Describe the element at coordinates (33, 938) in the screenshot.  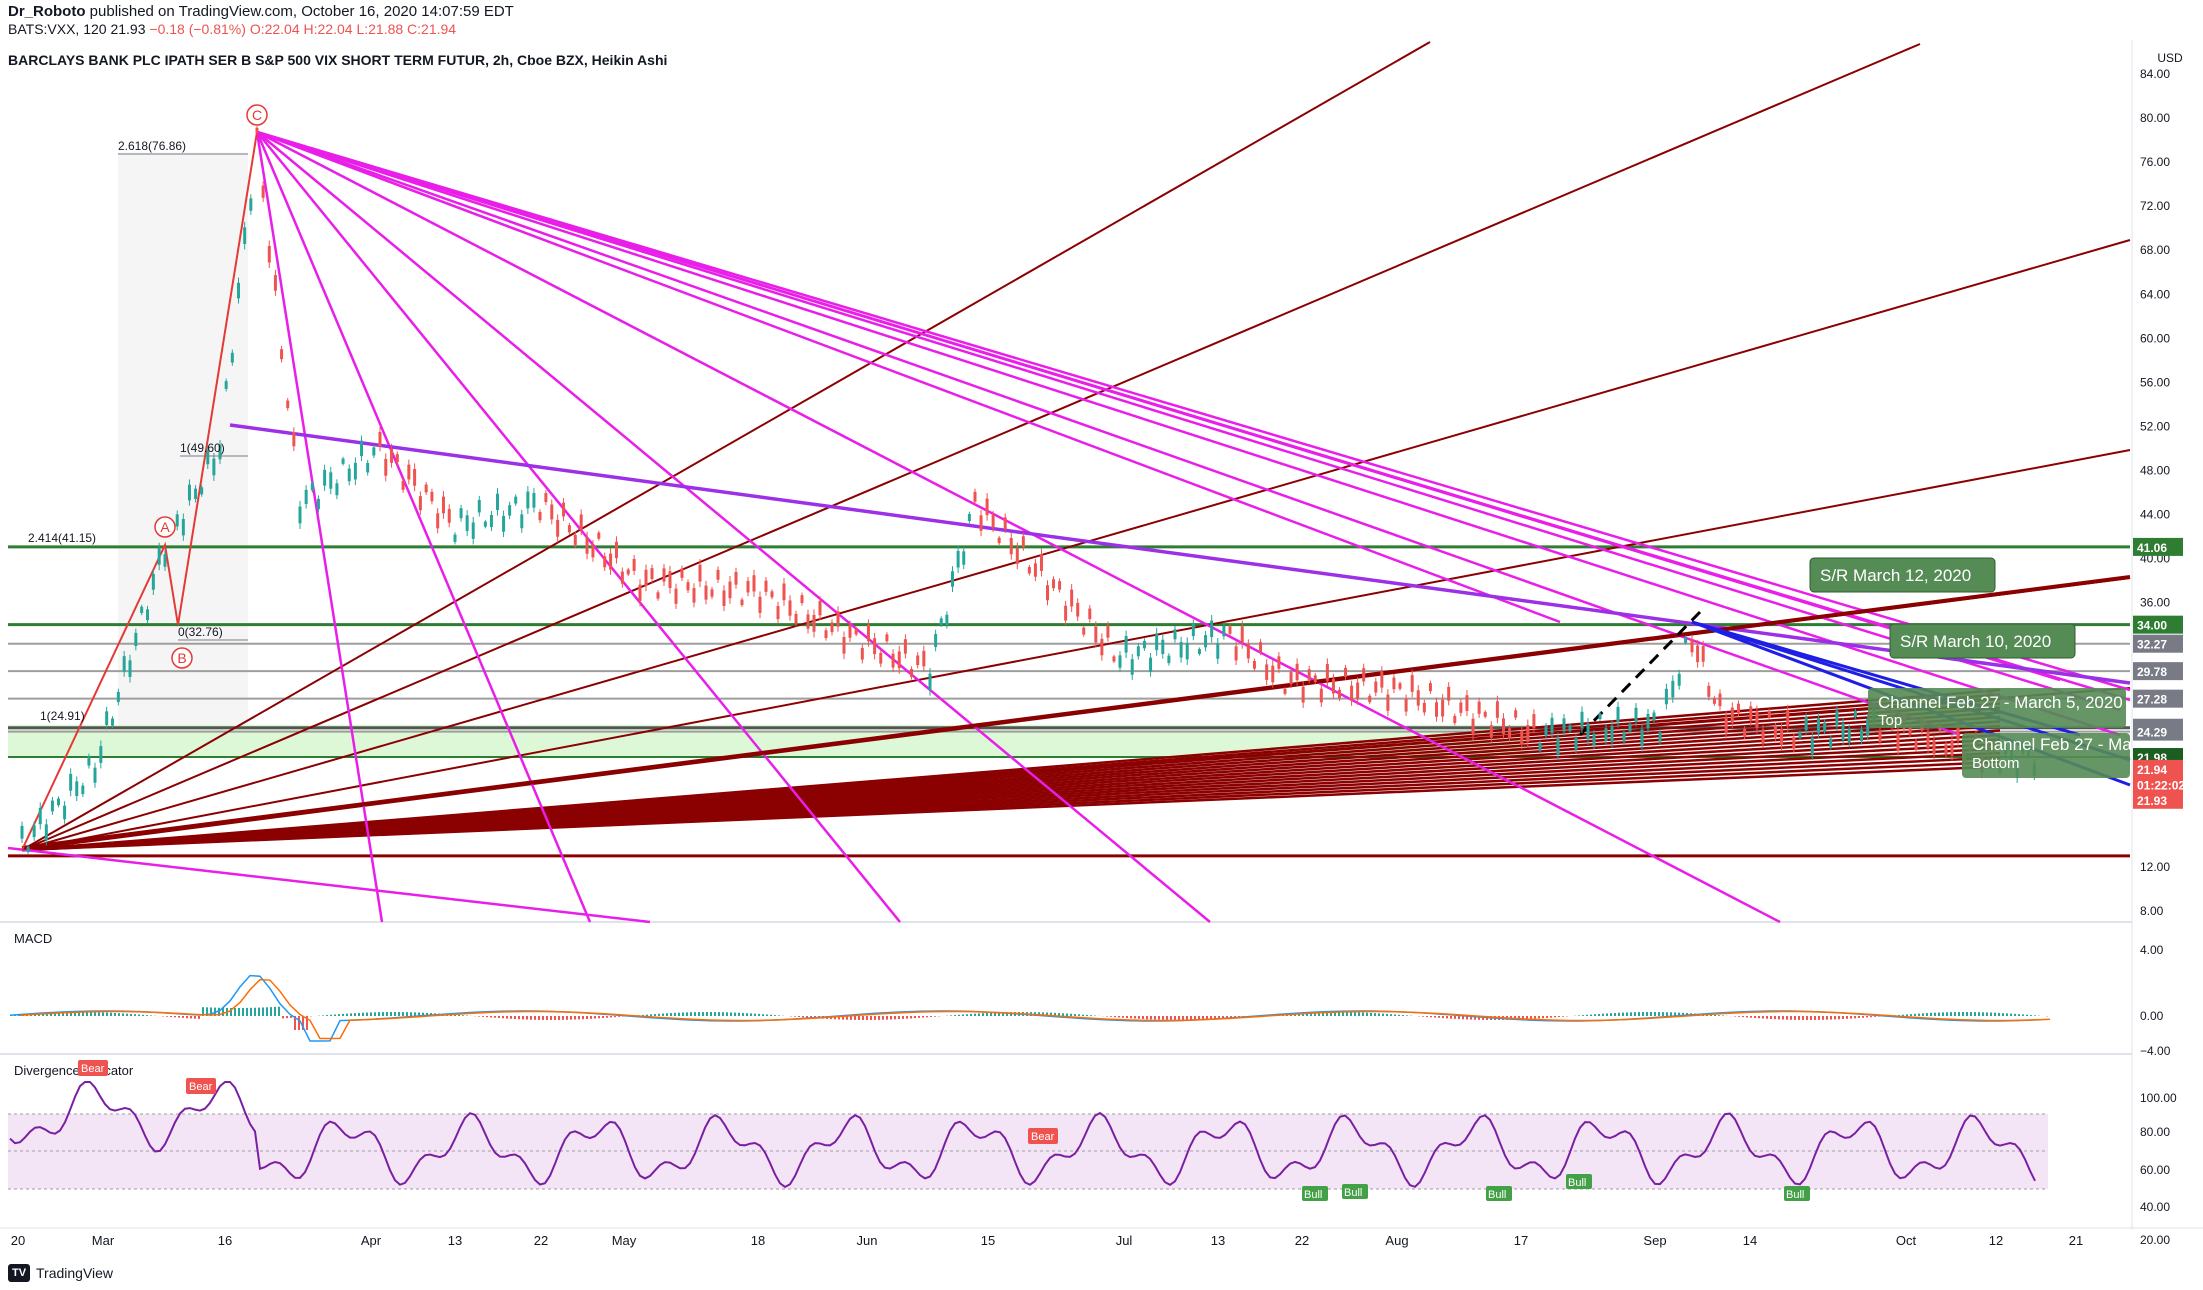
I see `macd-title: MACD` at that location.